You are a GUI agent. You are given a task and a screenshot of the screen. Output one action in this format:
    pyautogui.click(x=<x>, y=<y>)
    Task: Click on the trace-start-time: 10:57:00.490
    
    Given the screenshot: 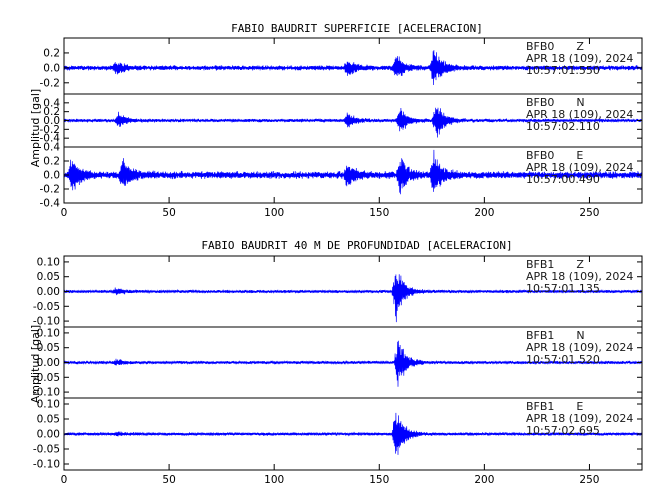 What is the action you would take?
    pyautogui.click(x=563, y=179)
    